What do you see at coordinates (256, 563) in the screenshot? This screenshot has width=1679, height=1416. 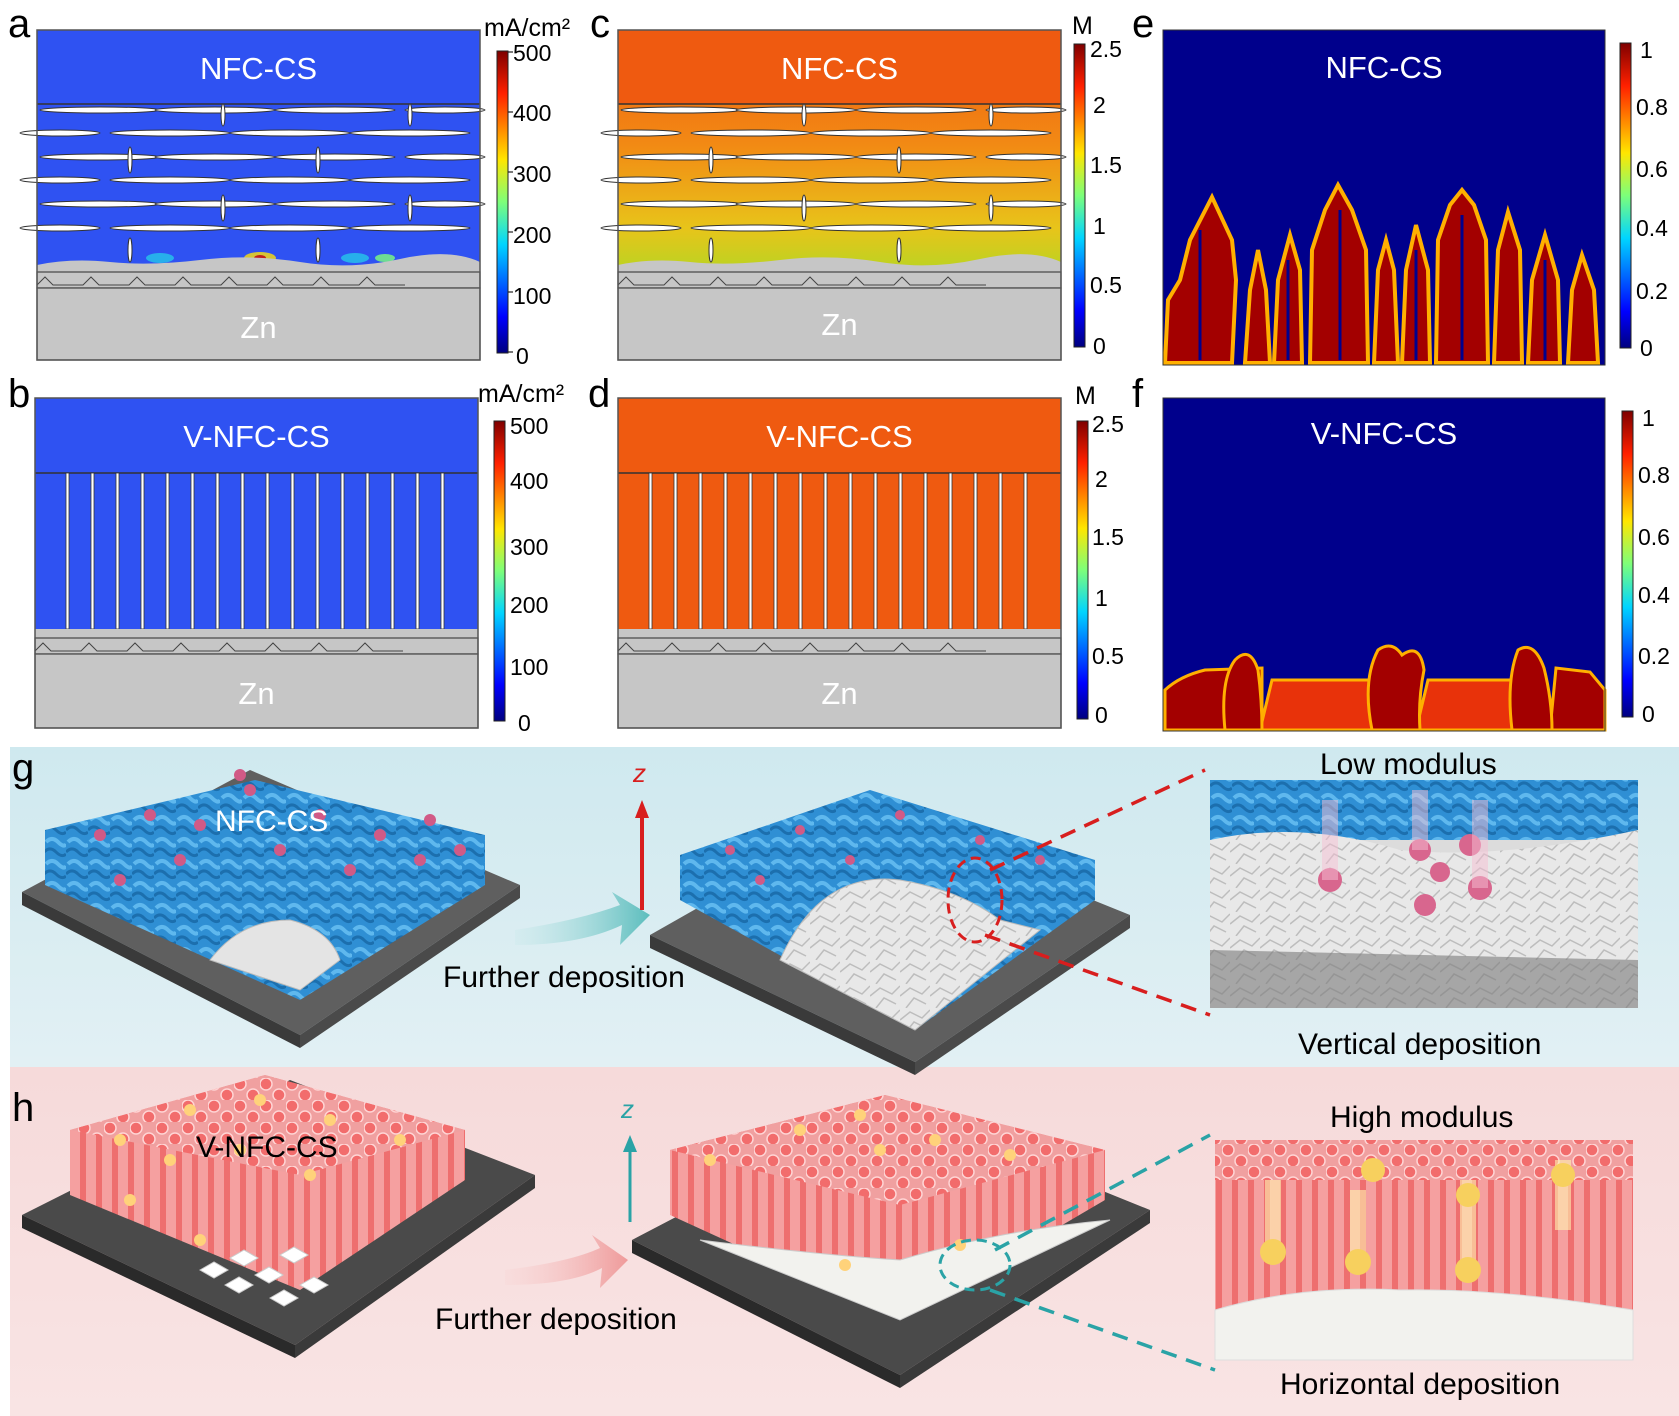 I see `panel-b-simulation` at bounding box center [256, 563].